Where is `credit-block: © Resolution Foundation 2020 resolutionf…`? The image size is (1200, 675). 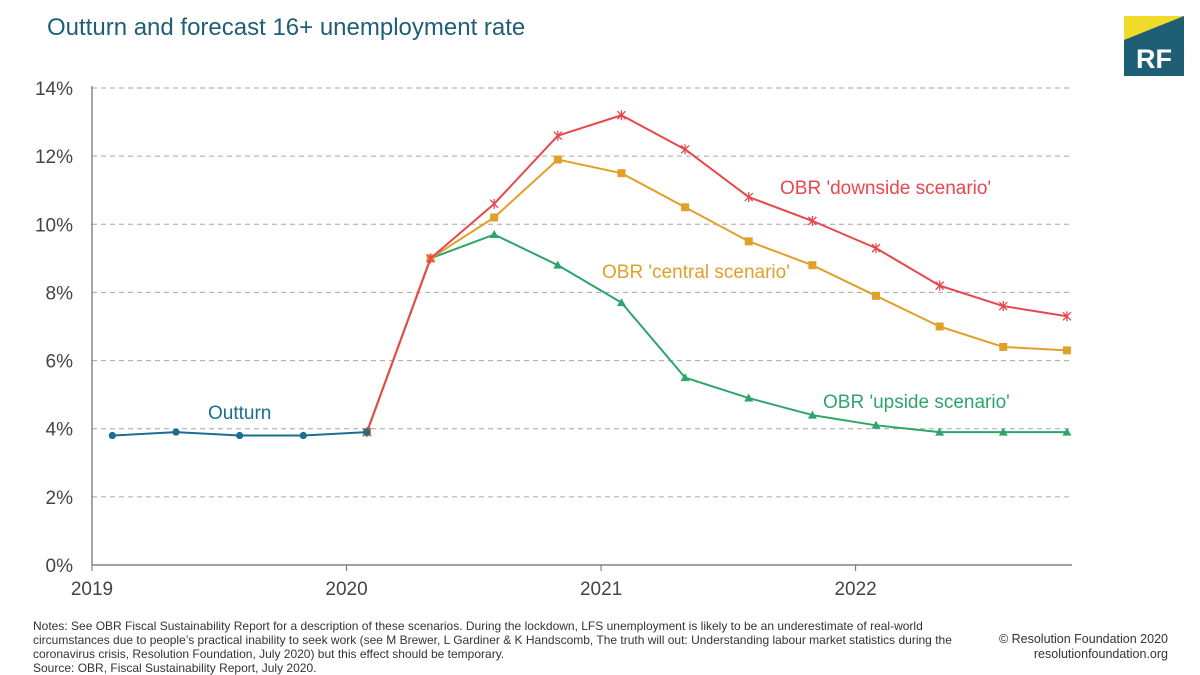
credit-block: © Resolution Foundation 2020 resolutionf… is located at coordinates (1083, 647).